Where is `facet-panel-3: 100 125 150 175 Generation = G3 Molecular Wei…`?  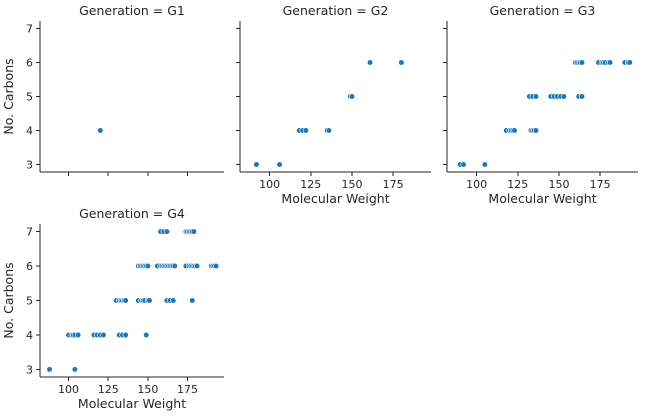 facet-panel-3: 100 125 150 175 Generation = G3 Molecular Wei… is located at coordinates (540, 104).